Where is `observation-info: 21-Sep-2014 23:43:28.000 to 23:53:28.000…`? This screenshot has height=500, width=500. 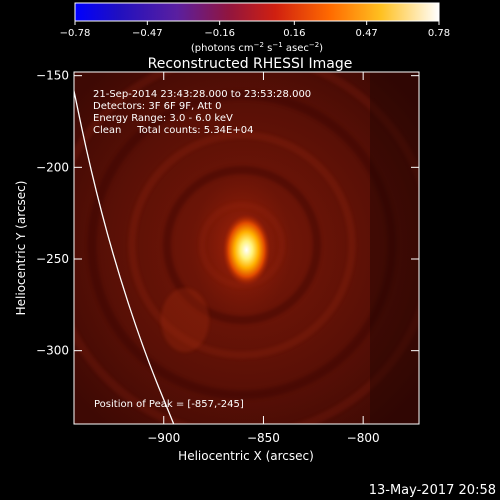 observation-info: 21-Sep-2014 23:43:28.000 to 23:53:28.000… is located at coordinates (202, 112).